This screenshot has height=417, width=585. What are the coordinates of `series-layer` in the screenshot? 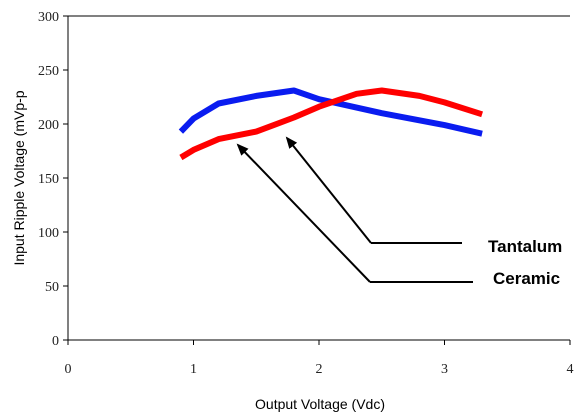 It's located at (331, 124).